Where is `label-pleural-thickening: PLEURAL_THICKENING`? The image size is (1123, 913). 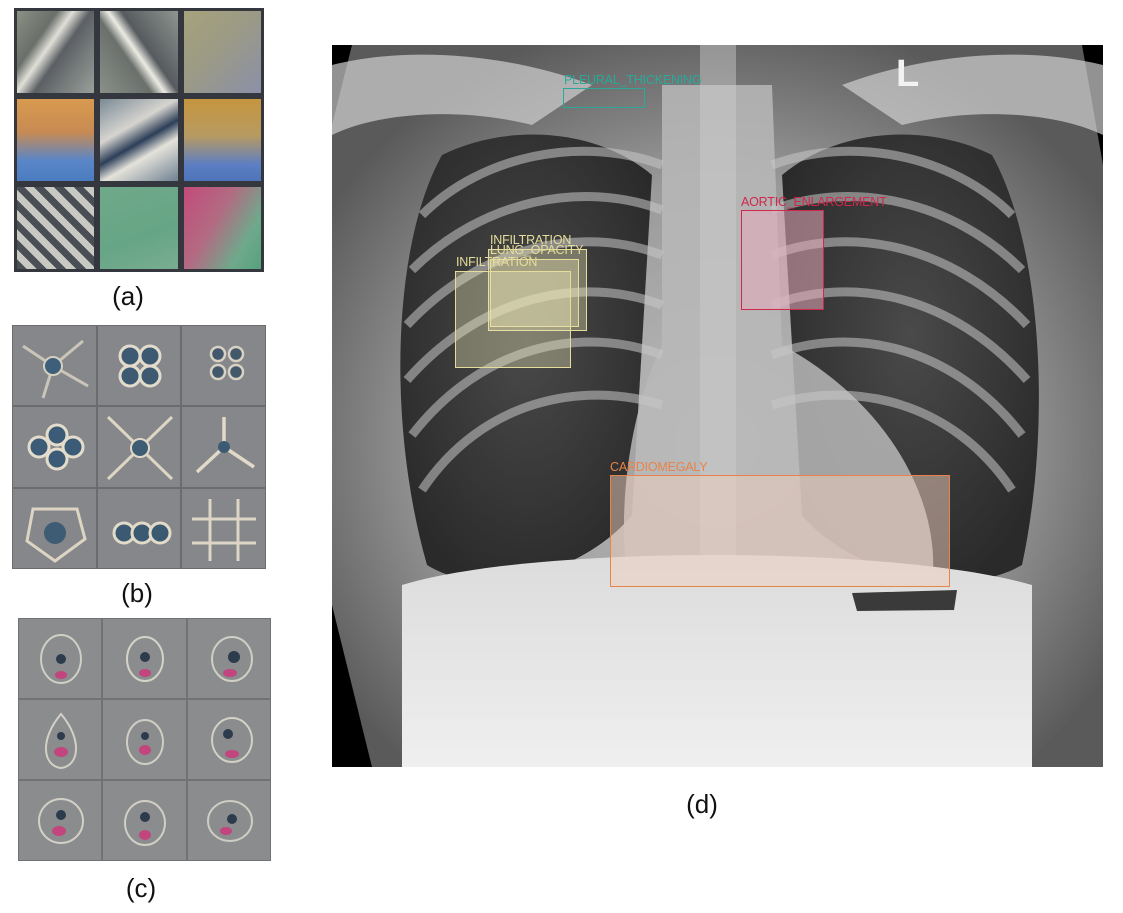 label-pleural-thickening: PLEURAL_THICKENING is located at coordinates (633, 80).